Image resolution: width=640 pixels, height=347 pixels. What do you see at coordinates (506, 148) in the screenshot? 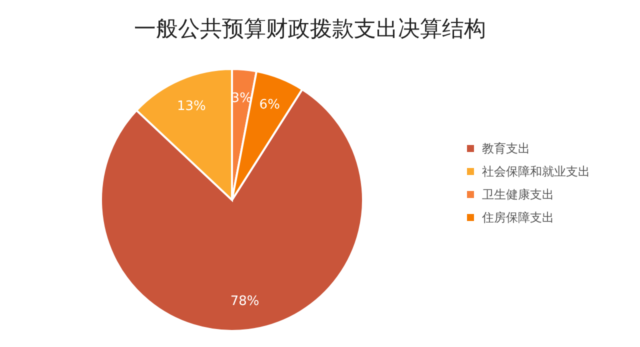
I see `legend-label: 教育支出` at bounding box center [506, 148].